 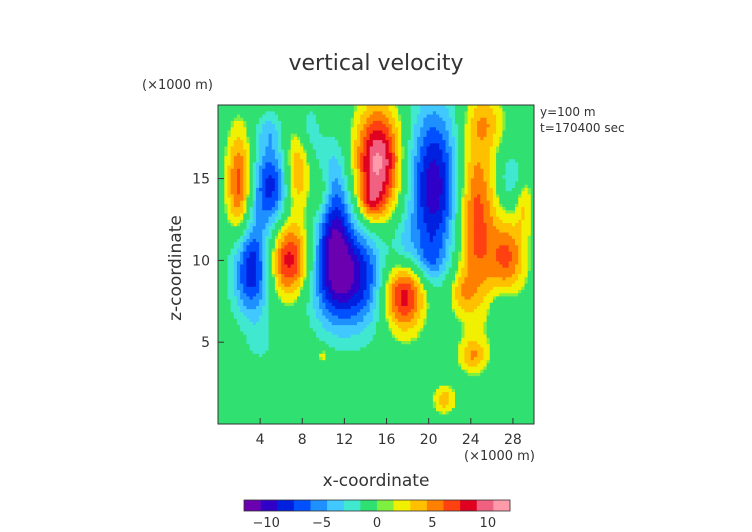 I want to click on chart-title: vertical velocity, so click(x=375, y=63).